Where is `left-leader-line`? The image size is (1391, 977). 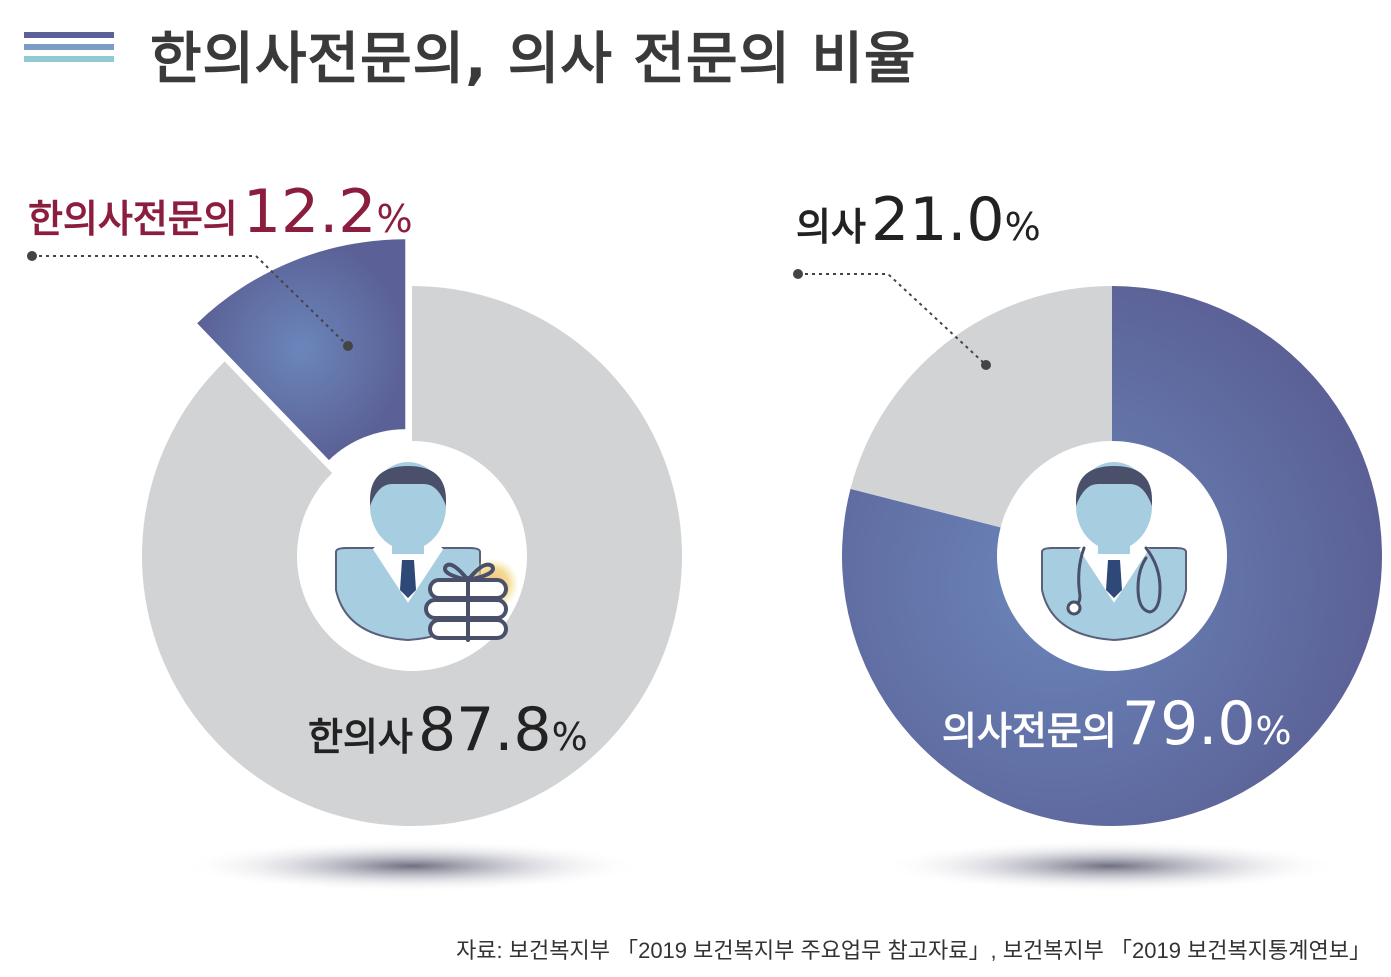 left-leader-line is located at coordinates (190, 301).